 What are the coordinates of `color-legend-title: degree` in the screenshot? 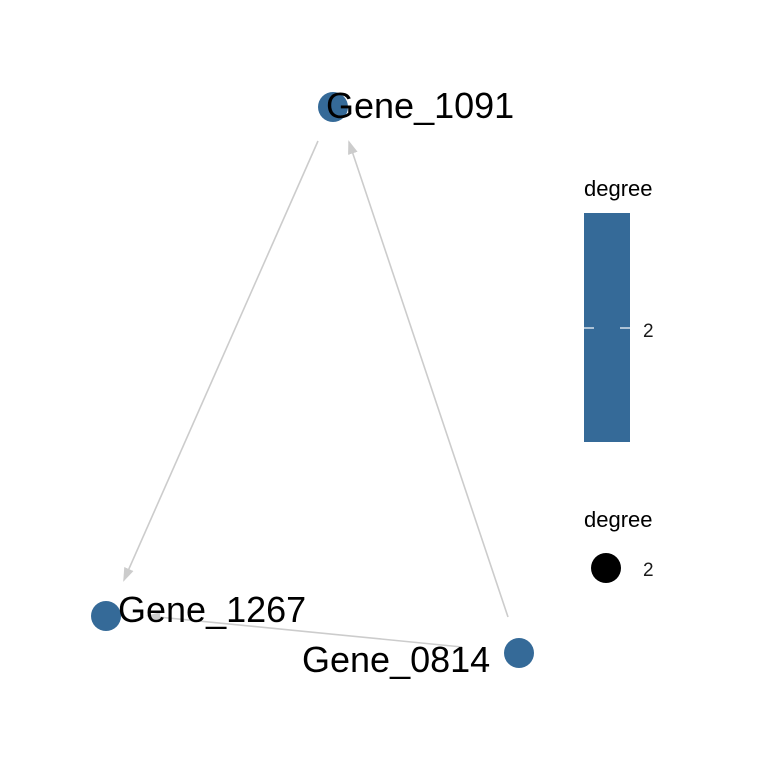 It's located at (618, 188).